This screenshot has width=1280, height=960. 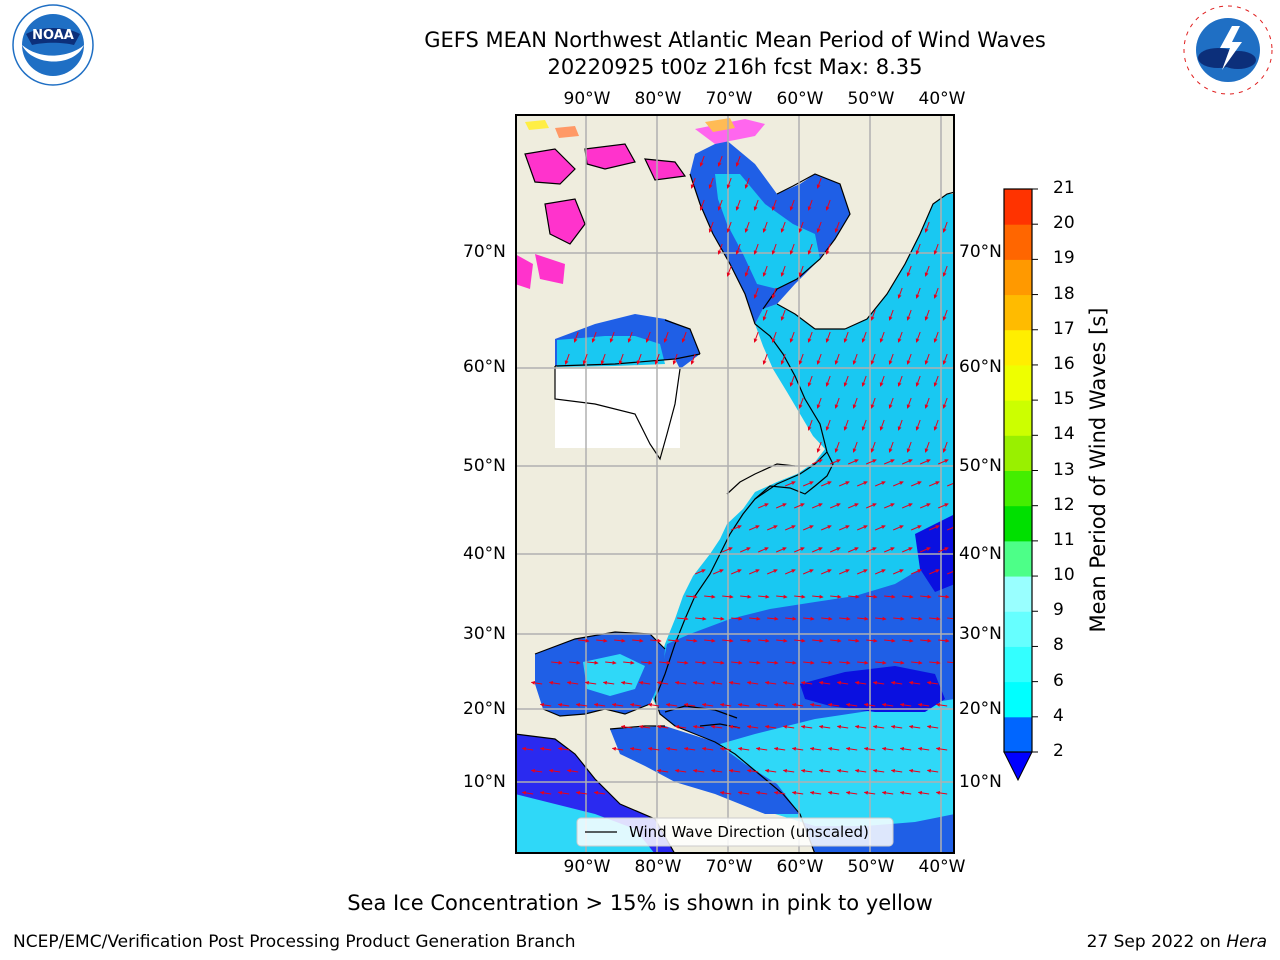 What do you see at coordinates (729, 867) in the screenshot?
I see `lon-label-bottom-70w: 70°W` at bounding box center [729, 867].